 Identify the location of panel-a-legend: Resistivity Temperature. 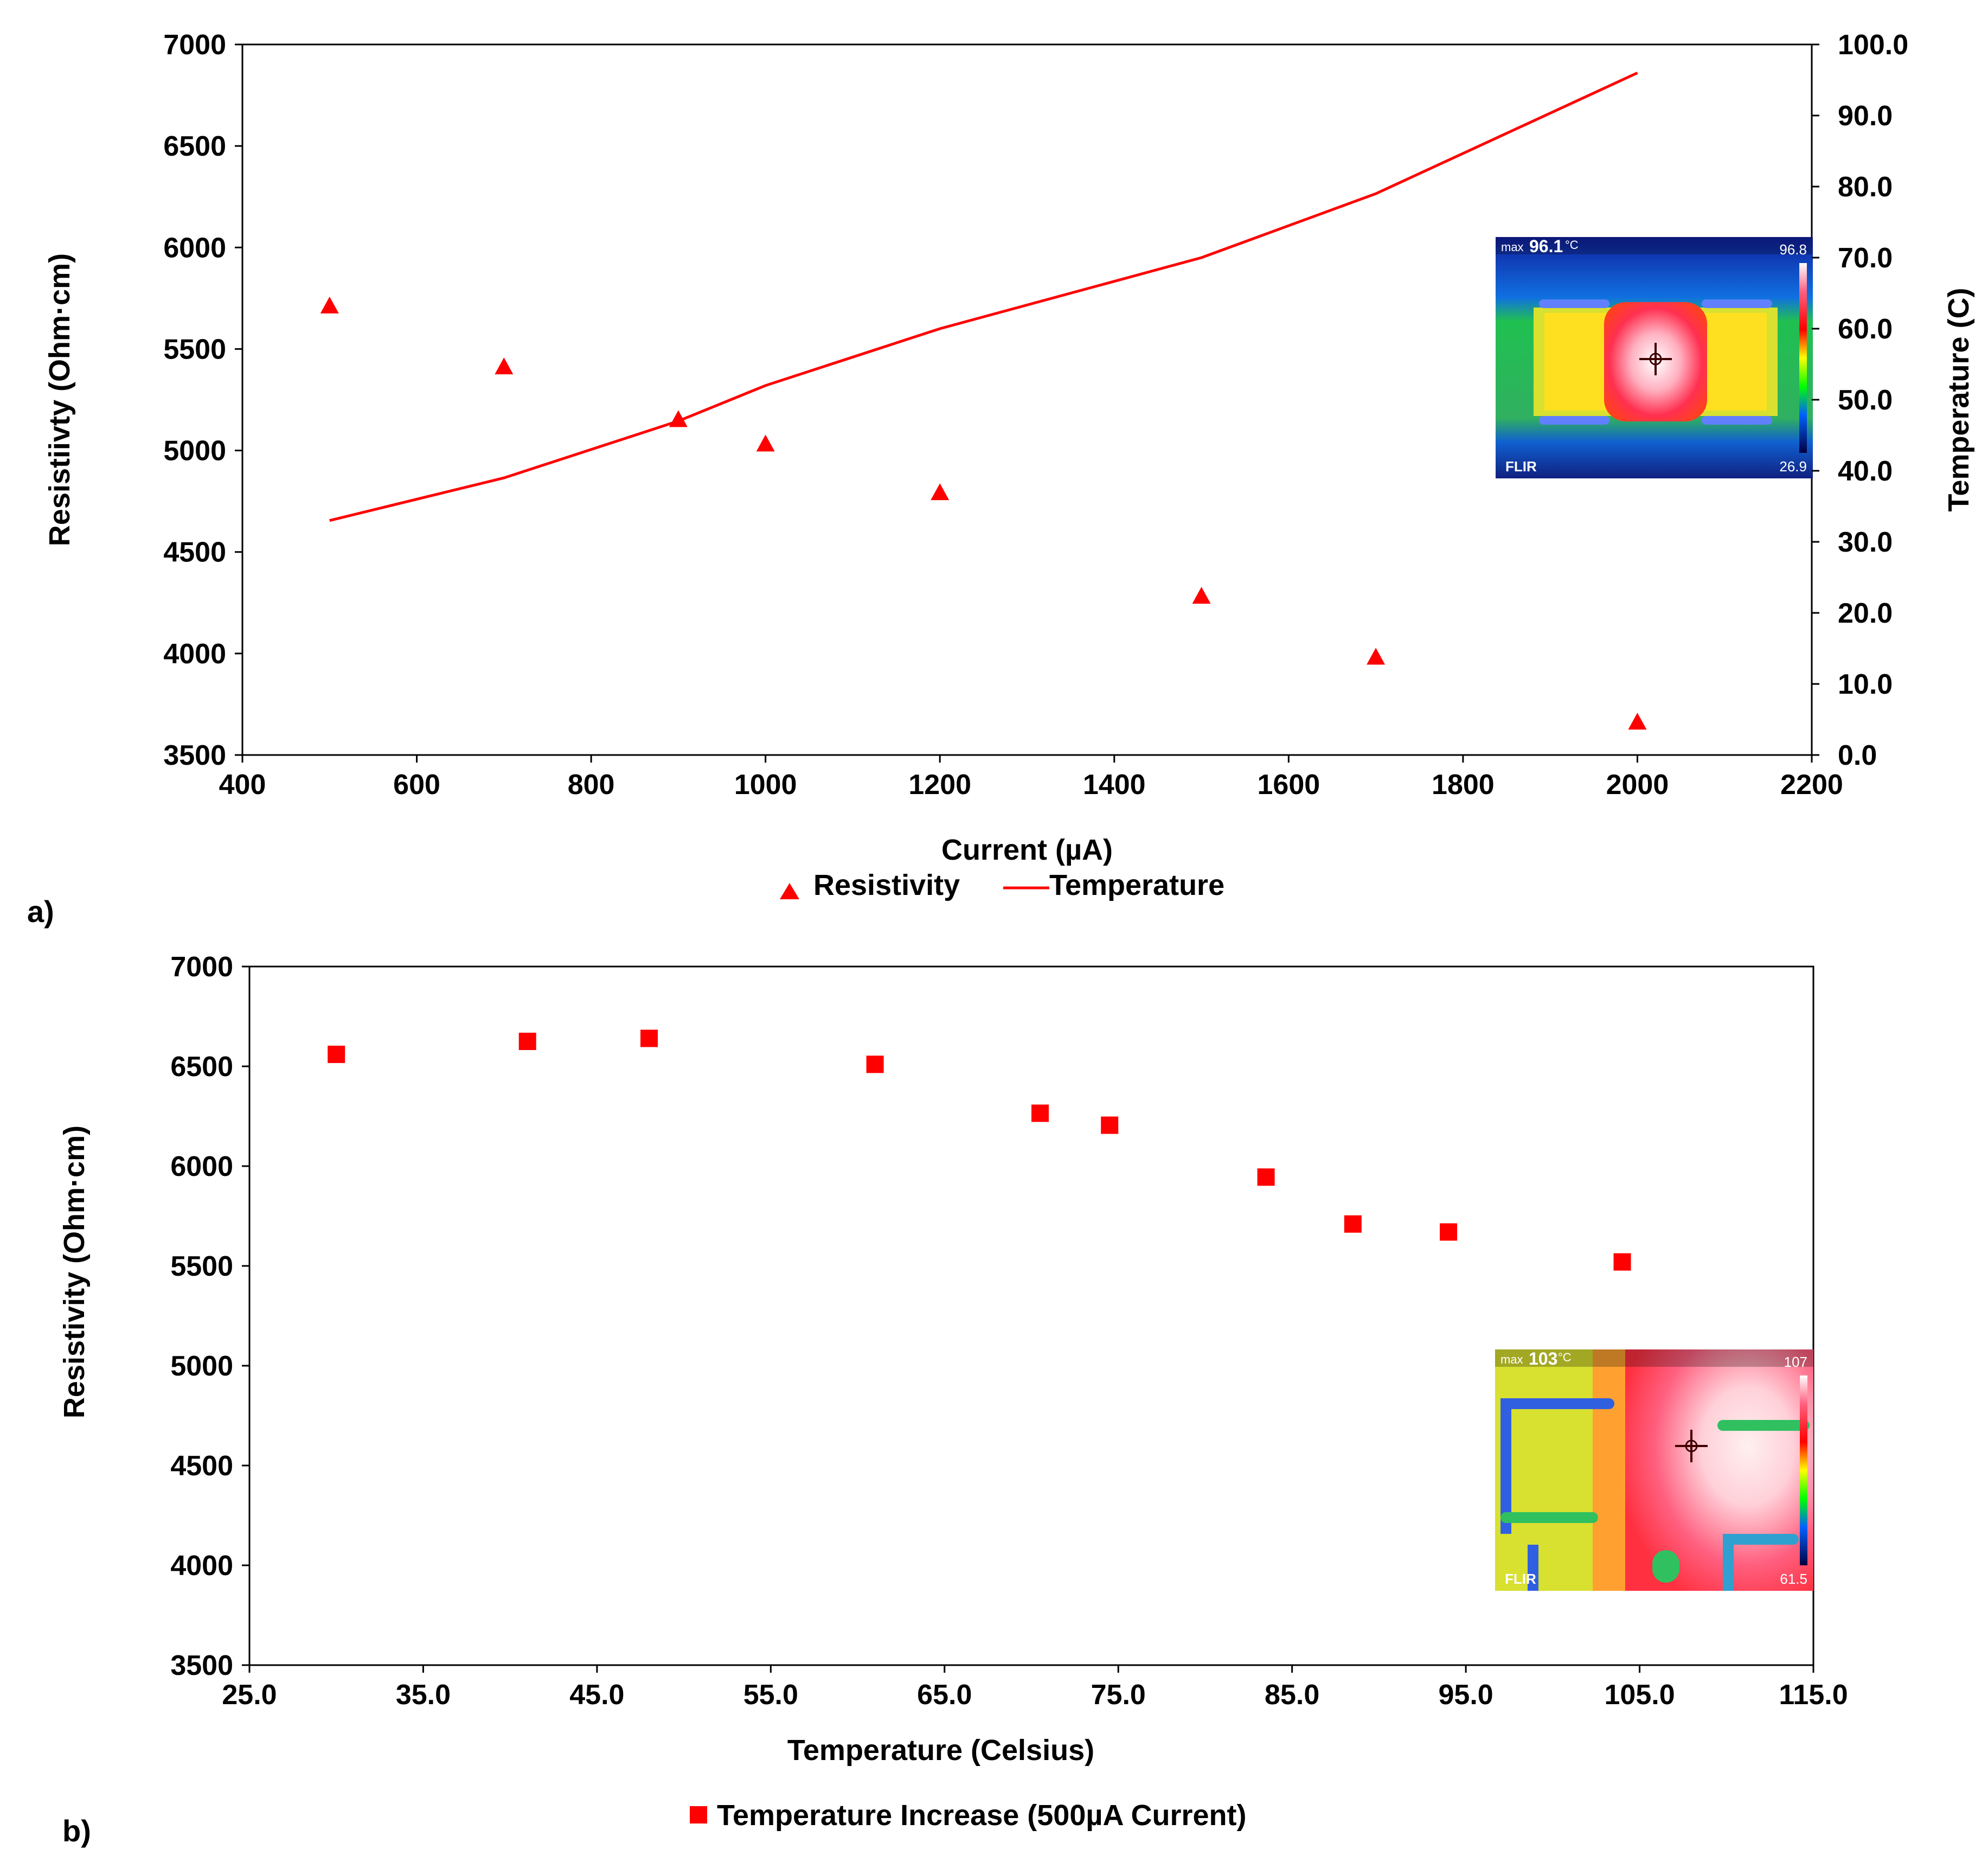
(1002, 885).